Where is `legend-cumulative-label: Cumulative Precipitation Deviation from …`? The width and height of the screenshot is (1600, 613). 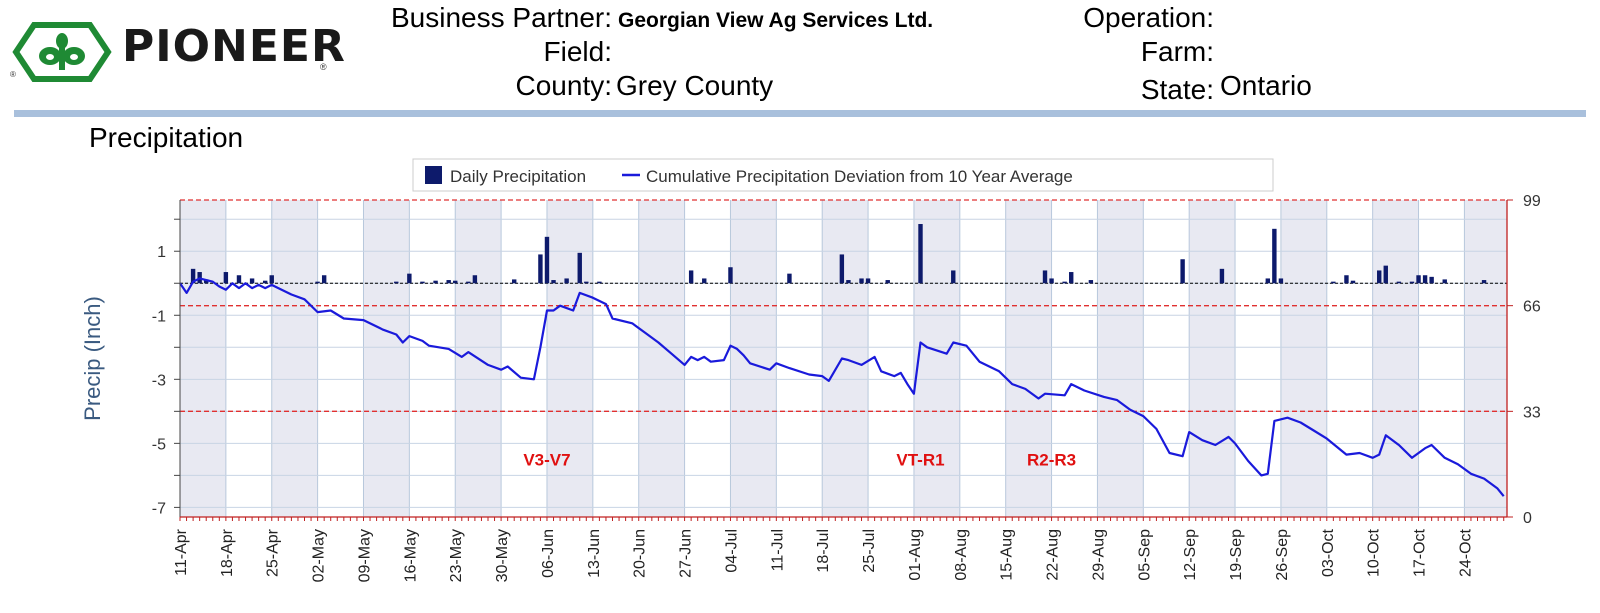
legend-cumulative-label: Cumulative Precipitation Deviation from … is located at coordinates (859, 176).